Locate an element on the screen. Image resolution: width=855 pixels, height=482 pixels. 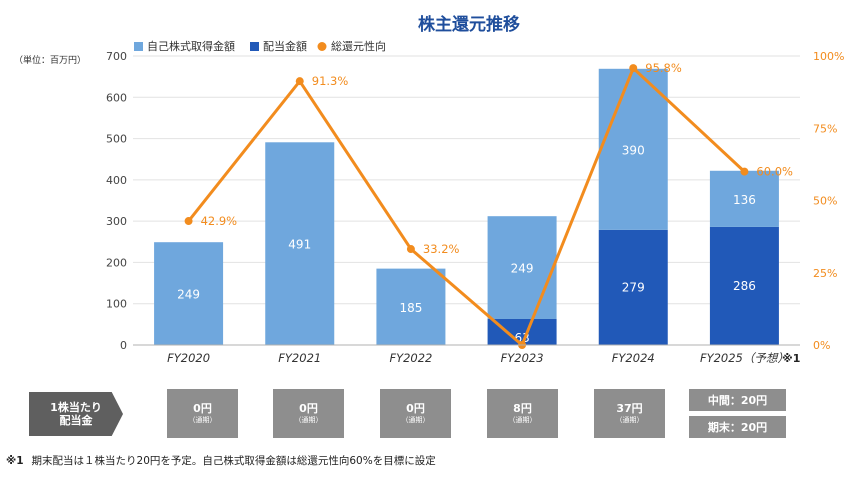
legend-label-dividend: 配当金額 is located at coordinates (285, 46).